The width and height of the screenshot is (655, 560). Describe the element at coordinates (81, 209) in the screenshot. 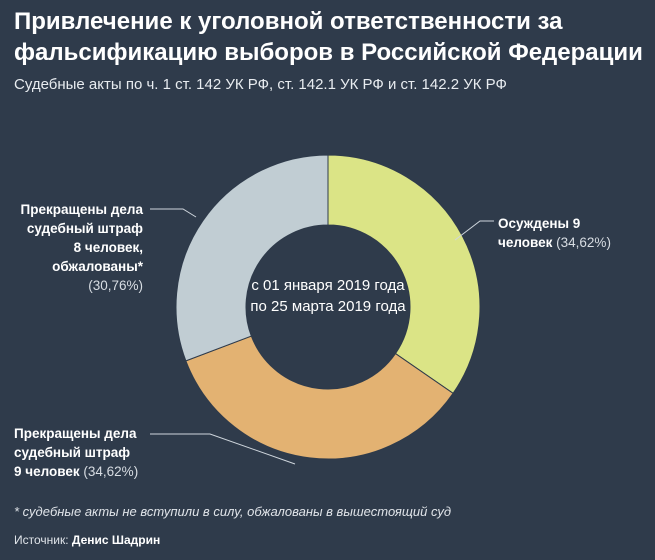

I see `label-appealed-line1: Прекращены дела` at that location.